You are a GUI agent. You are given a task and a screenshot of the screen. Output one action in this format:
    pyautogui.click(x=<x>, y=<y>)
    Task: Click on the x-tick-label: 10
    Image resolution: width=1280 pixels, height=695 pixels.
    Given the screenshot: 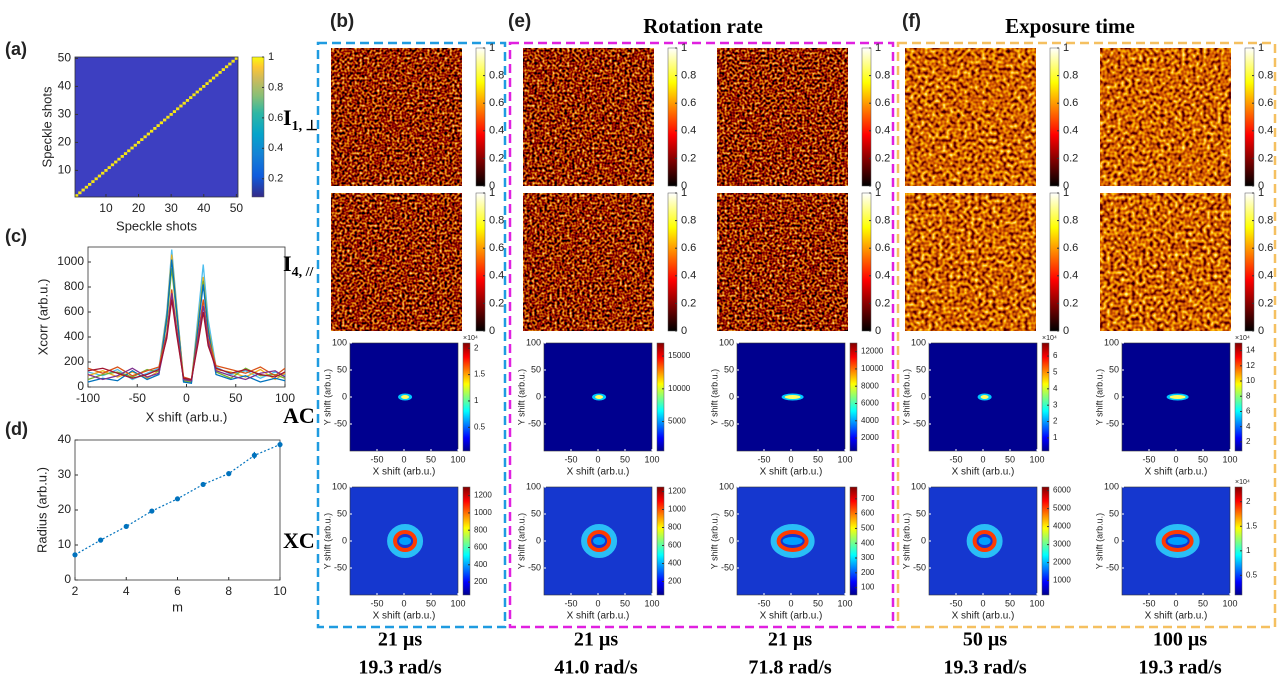 What is the action you would take?
    pyautogui.click(x=106, y=208)
    